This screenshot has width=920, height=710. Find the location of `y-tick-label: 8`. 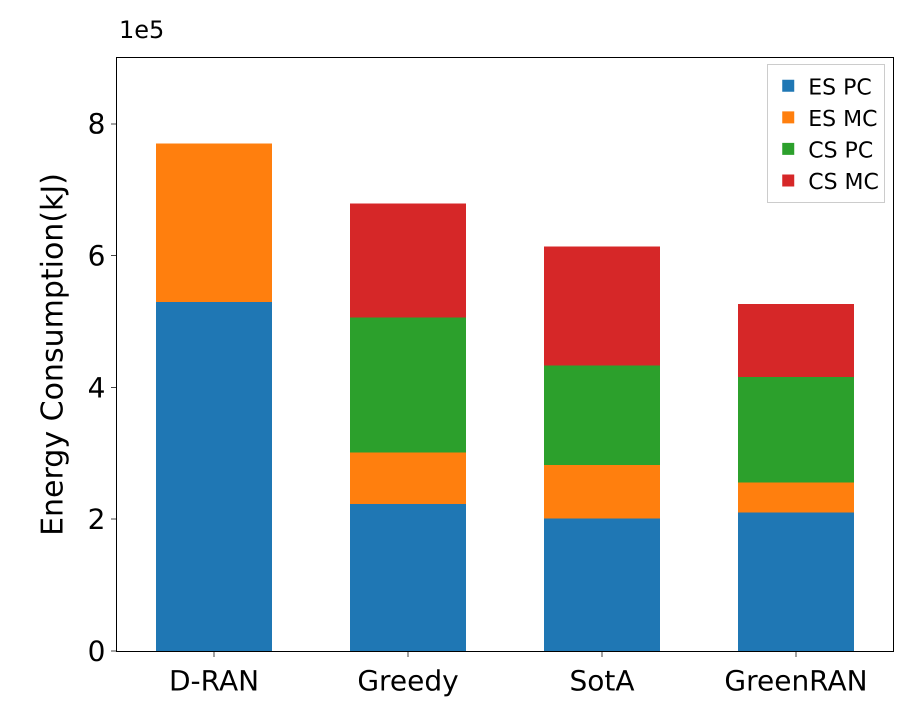

y-tick-label: 8 is located at coordinates (97, 124).